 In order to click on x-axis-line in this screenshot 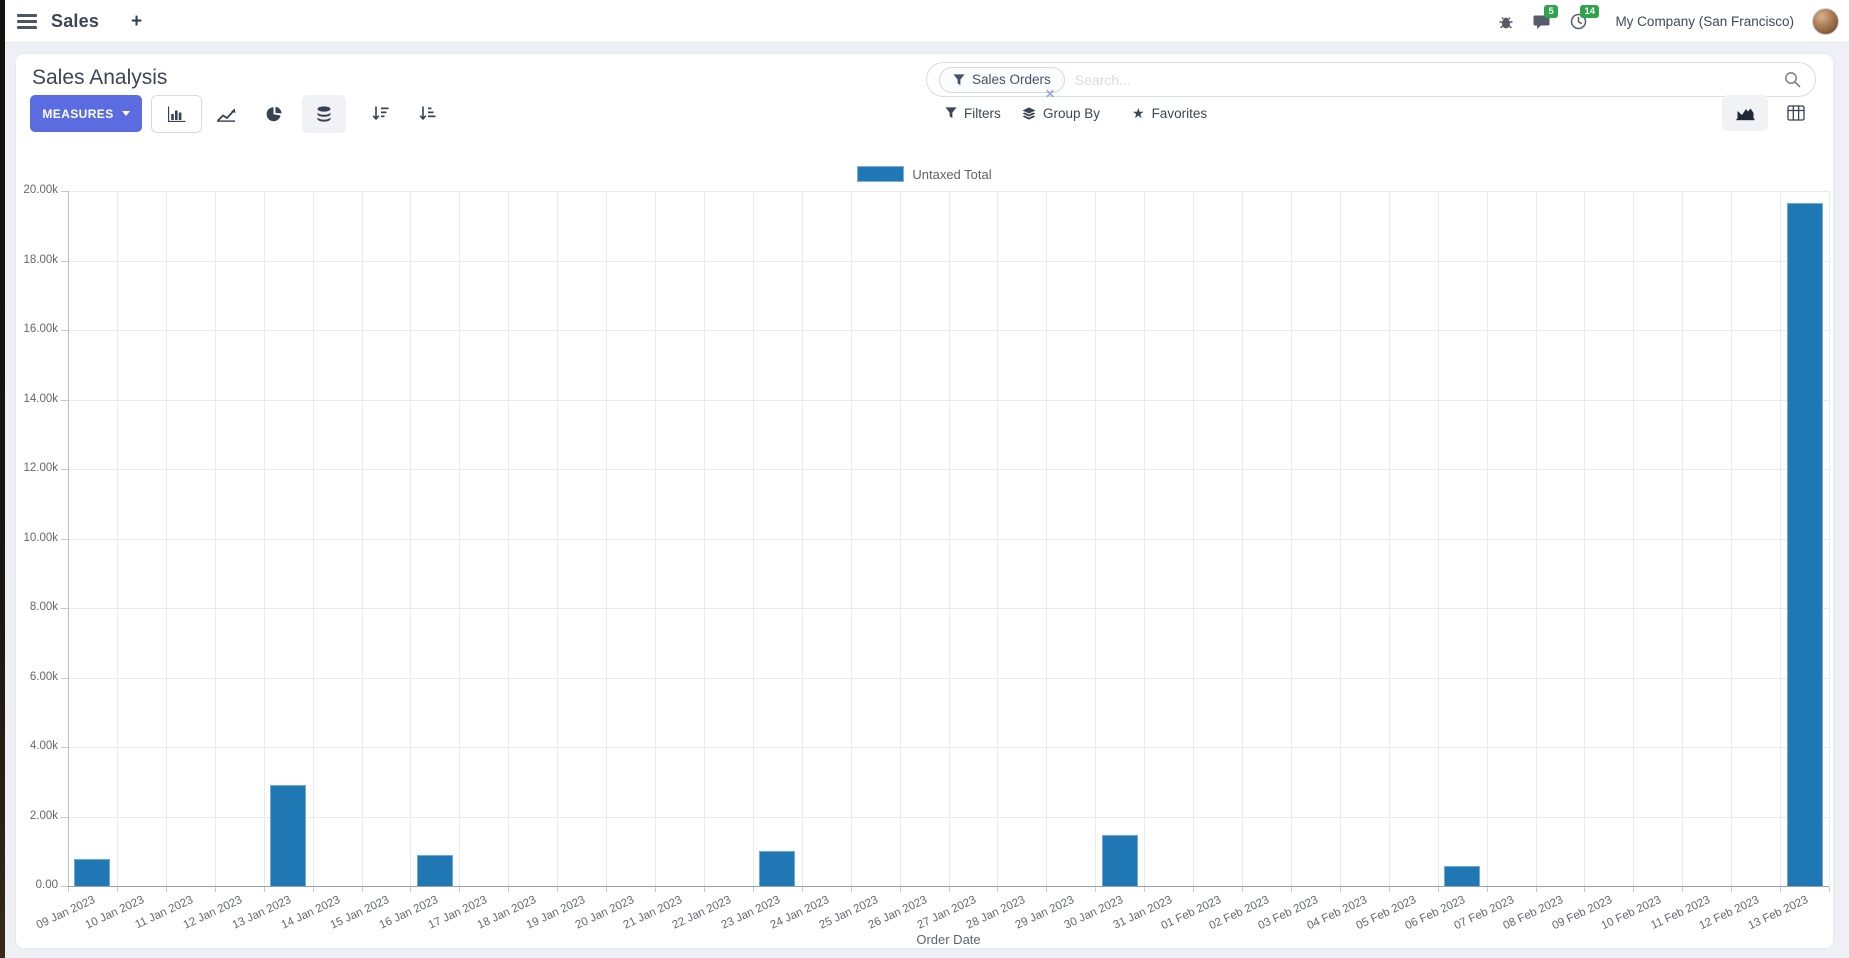, I will do `click(948, 886)`.